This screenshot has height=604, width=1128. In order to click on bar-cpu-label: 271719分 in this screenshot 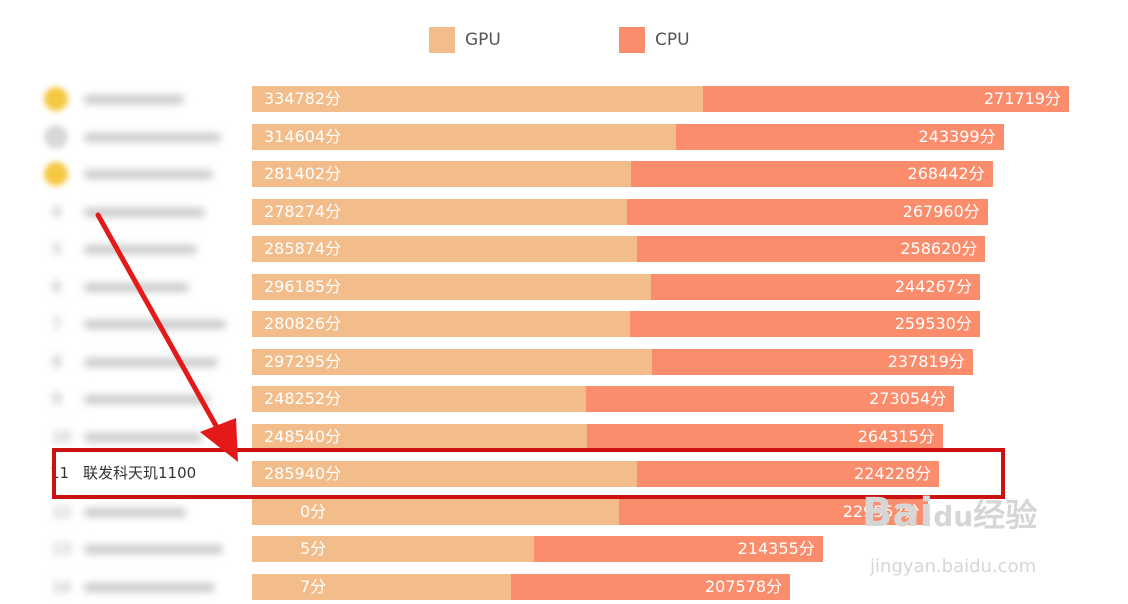, I will do `click(1022, 98)`.